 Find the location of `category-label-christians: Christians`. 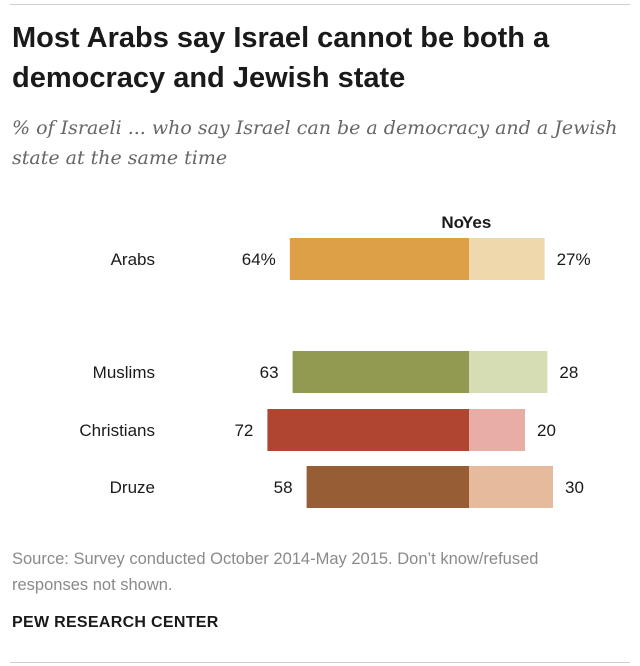

category-label-christians: Christians is located at coordinates (117, 430).